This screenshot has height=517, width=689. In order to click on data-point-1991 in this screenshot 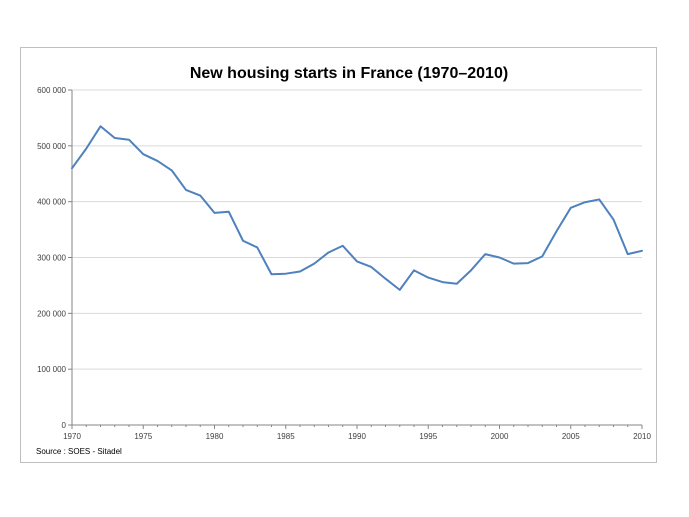, I will do `click(371, 266)`.